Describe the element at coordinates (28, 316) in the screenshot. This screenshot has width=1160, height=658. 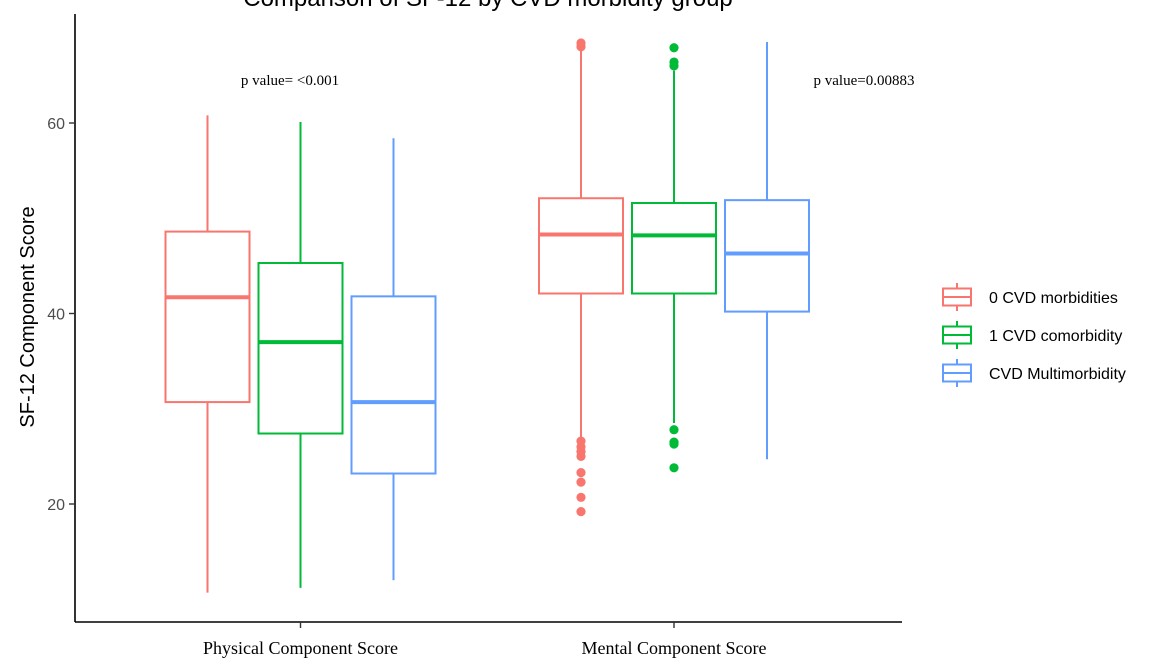
I see `y-axis-label: SF-12 Component Score` at that location.